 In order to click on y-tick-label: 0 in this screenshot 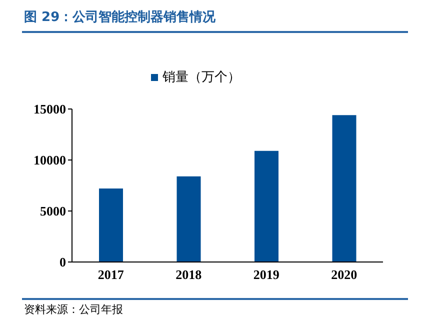, I will do `click(63, 262)`.